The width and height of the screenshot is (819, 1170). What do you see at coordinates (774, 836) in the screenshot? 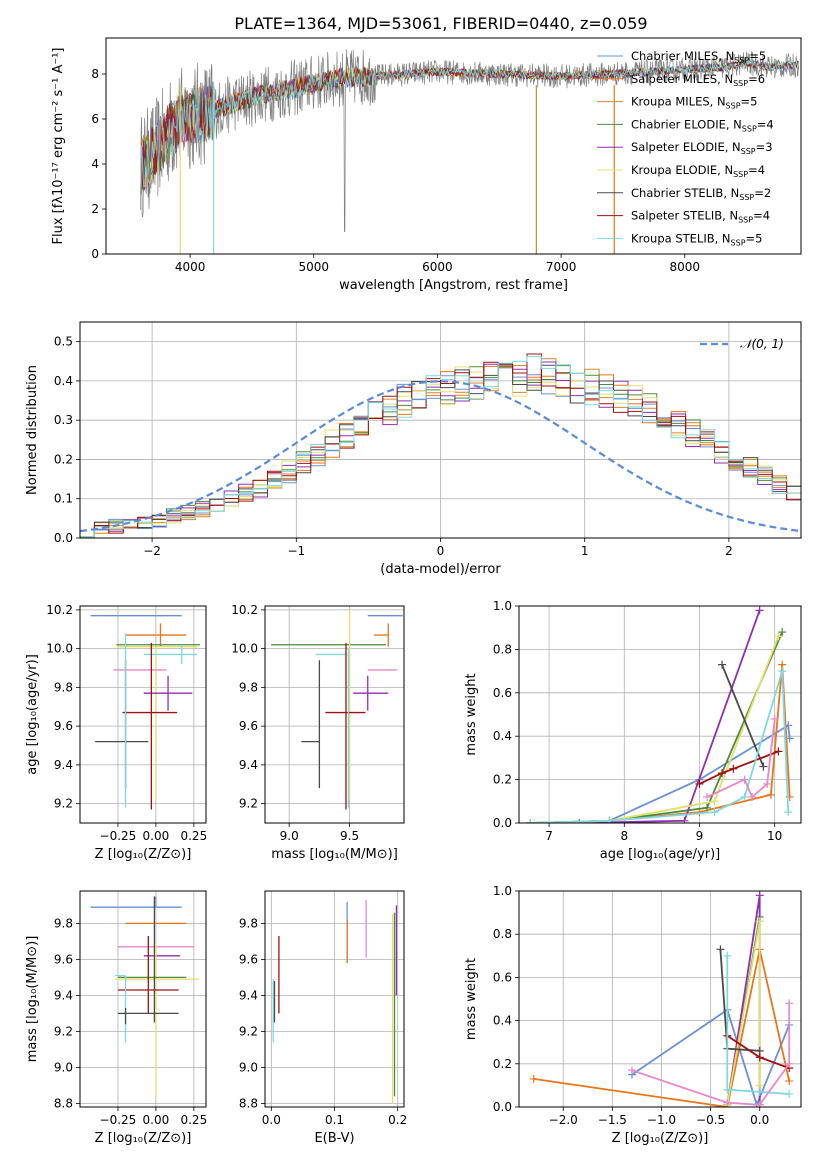
I see `x-tick-label: 10` at bounding box center [774, 836].